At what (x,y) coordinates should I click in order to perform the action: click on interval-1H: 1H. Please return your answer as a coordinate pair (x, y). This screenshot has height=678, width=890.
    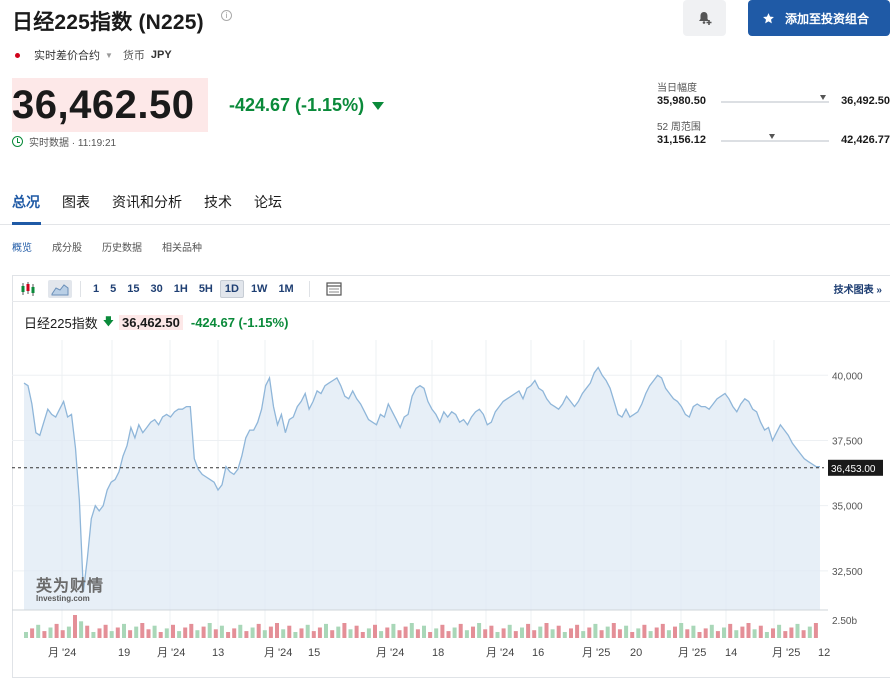
    Looking at the image, I should click on (180, 288).